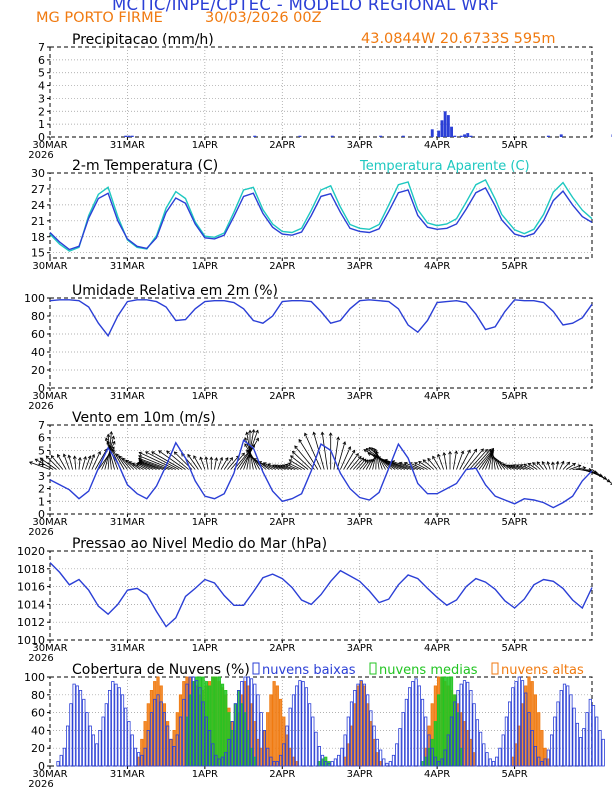  Describe the element at coordinates (444, 166) in the screenshot. I see `apparent-temperature-legend: Temperatura Aparente (C)` at that location.